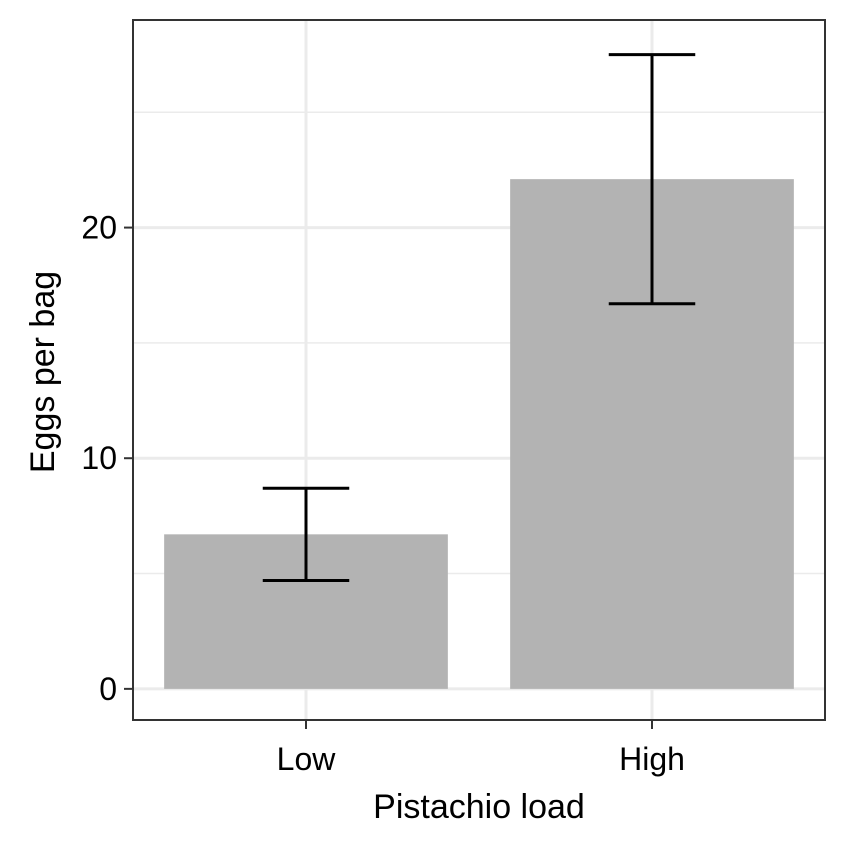  I want to click on x-tick-label: Low, so click(307, 759).